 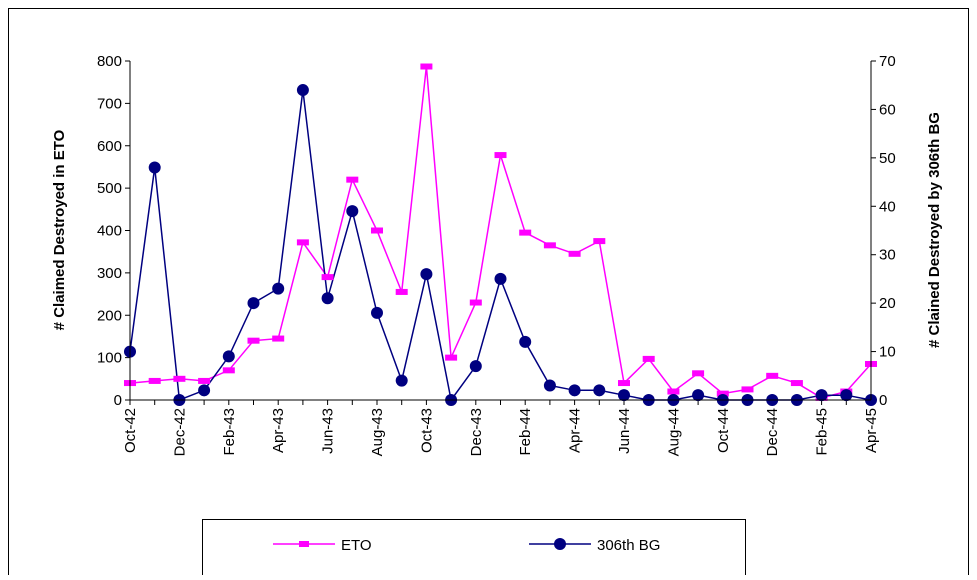 What do you see at coordinates (109, 231) in the screenshot?
I see `y-tick-label-left: 400` at bounding box center [109, 231].